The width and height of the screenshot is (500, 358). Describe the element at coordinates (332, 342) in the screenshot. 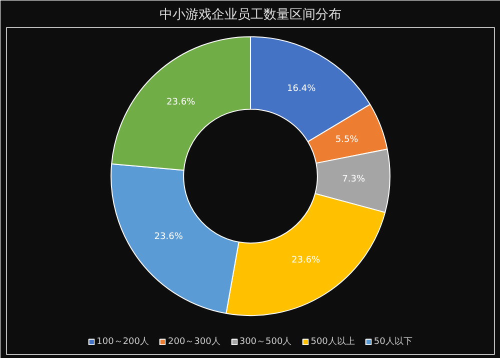

I see `legend-label: 500人以上` at that location.